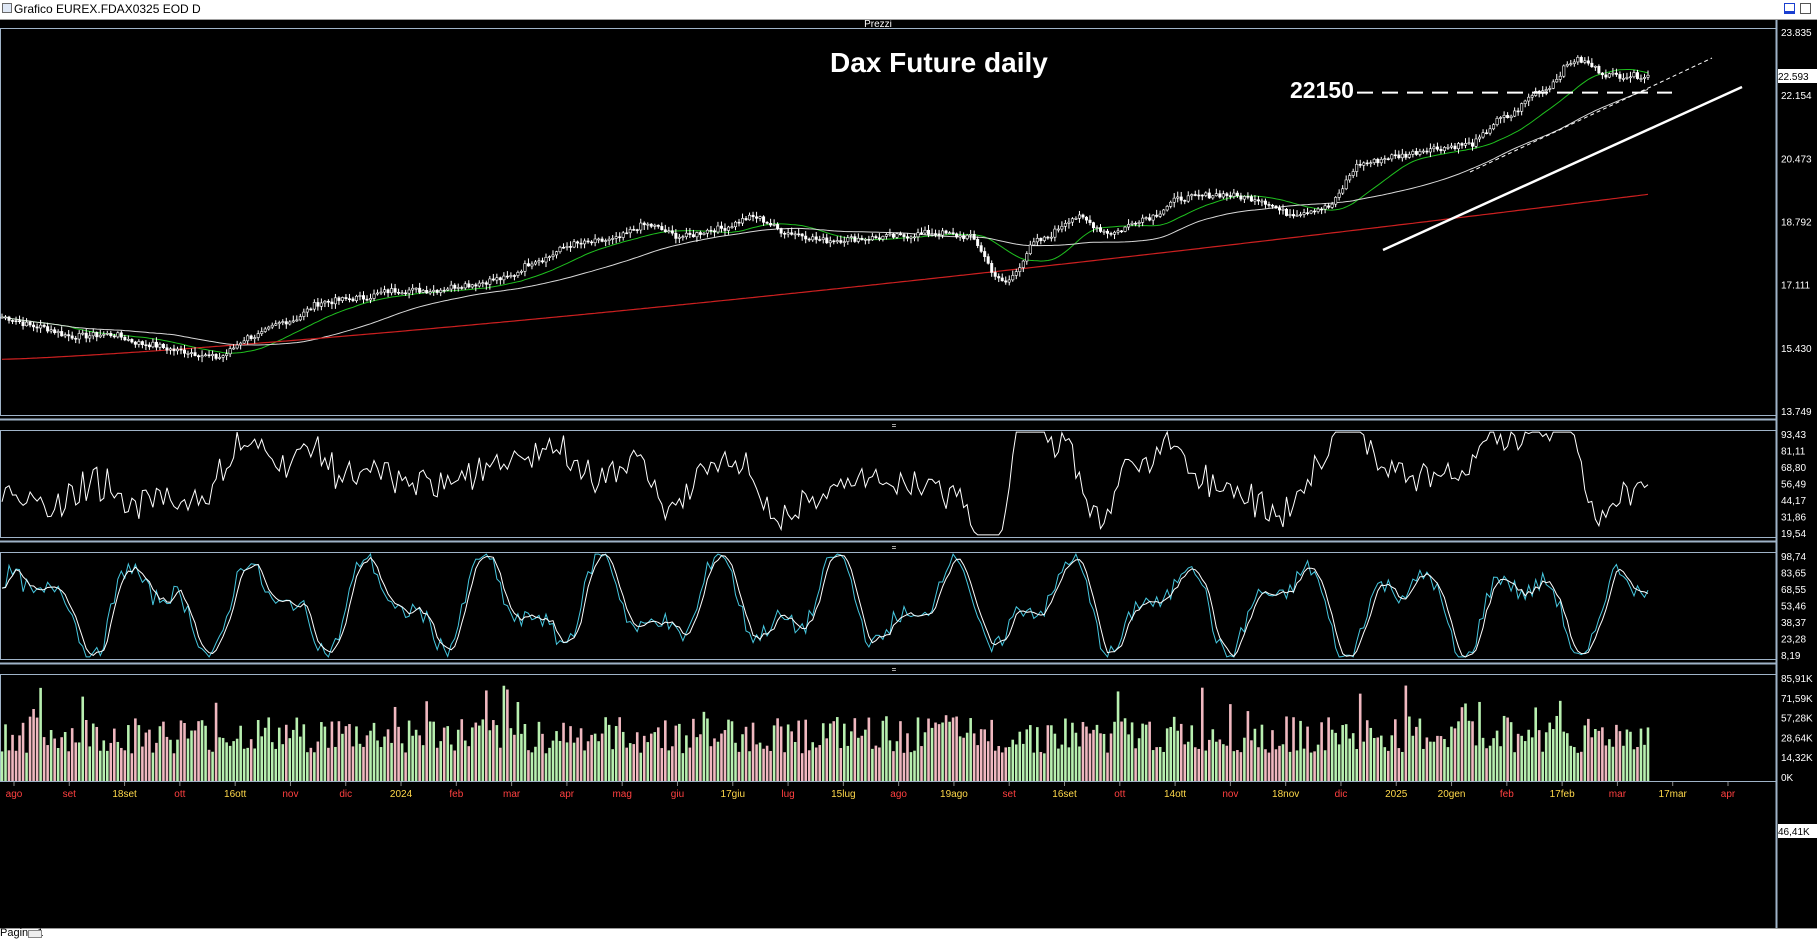 The height and width of the screenshot is (939, 1817). Describe the element at coordinates (1793, 468) in the screenshot. I see `rsi-axis-label: 68,80` at that location.